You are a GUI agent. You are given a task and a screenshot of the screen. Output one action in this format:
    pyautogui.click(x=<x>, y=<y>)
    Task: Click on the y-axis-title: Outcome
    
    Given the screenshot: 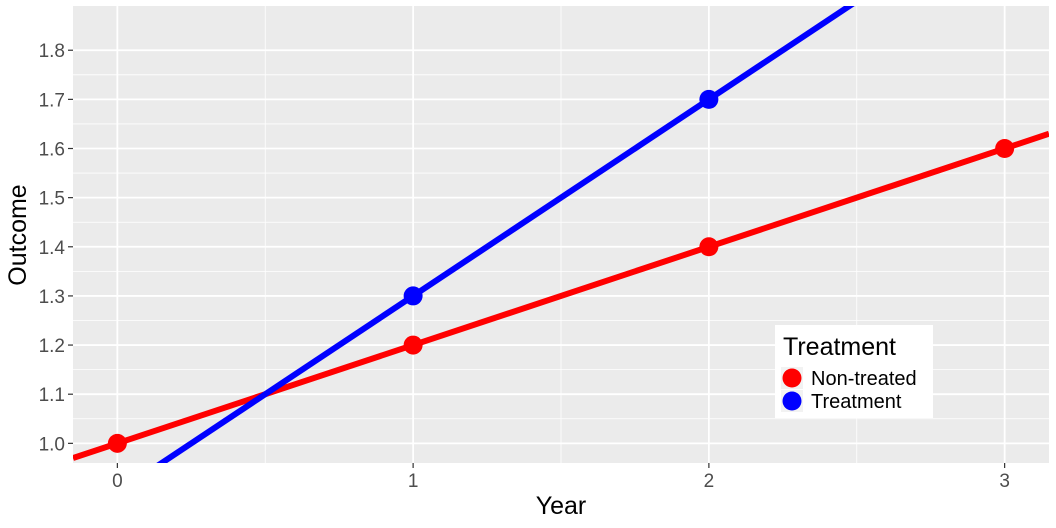 What is the action you would take?
    pyautogui.click(x=18, y=234)
    